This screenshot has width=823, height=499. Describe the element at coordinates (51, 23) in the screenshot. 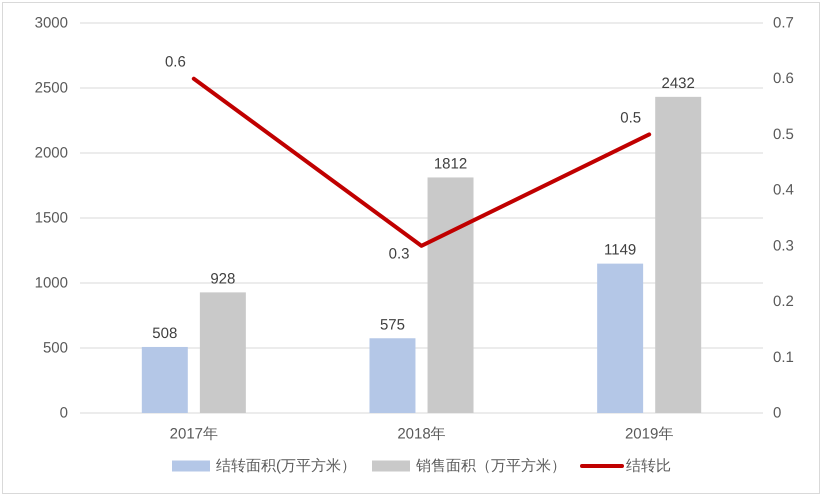

I see `y-tick-label: 3000` at that location.